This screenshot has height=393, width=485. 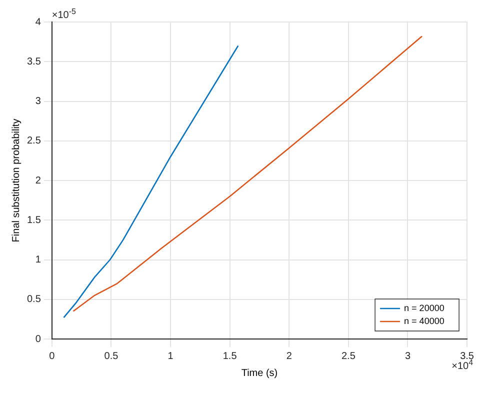 I want to click on legend-label: n = 20000, so click(x=424, y=307).